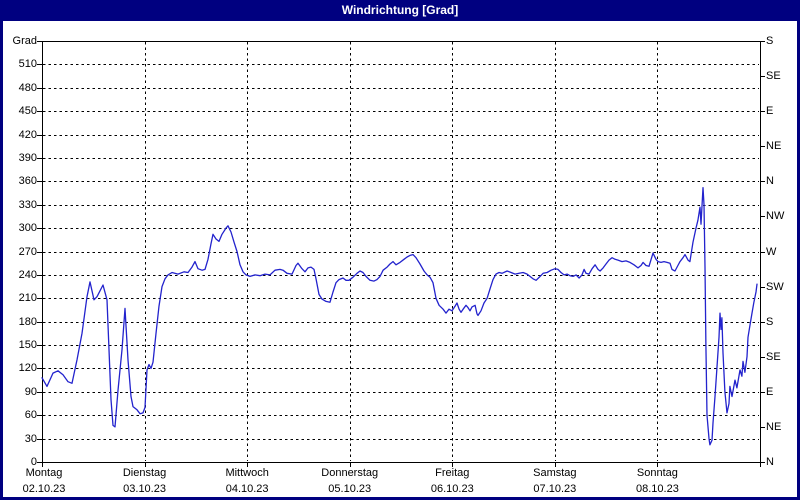 The height and width of the screenshot is (500, 800). Describe the element at coordinates (30, 391) in the screenshot. I see `y-axis-tick-label: 90` at that location.